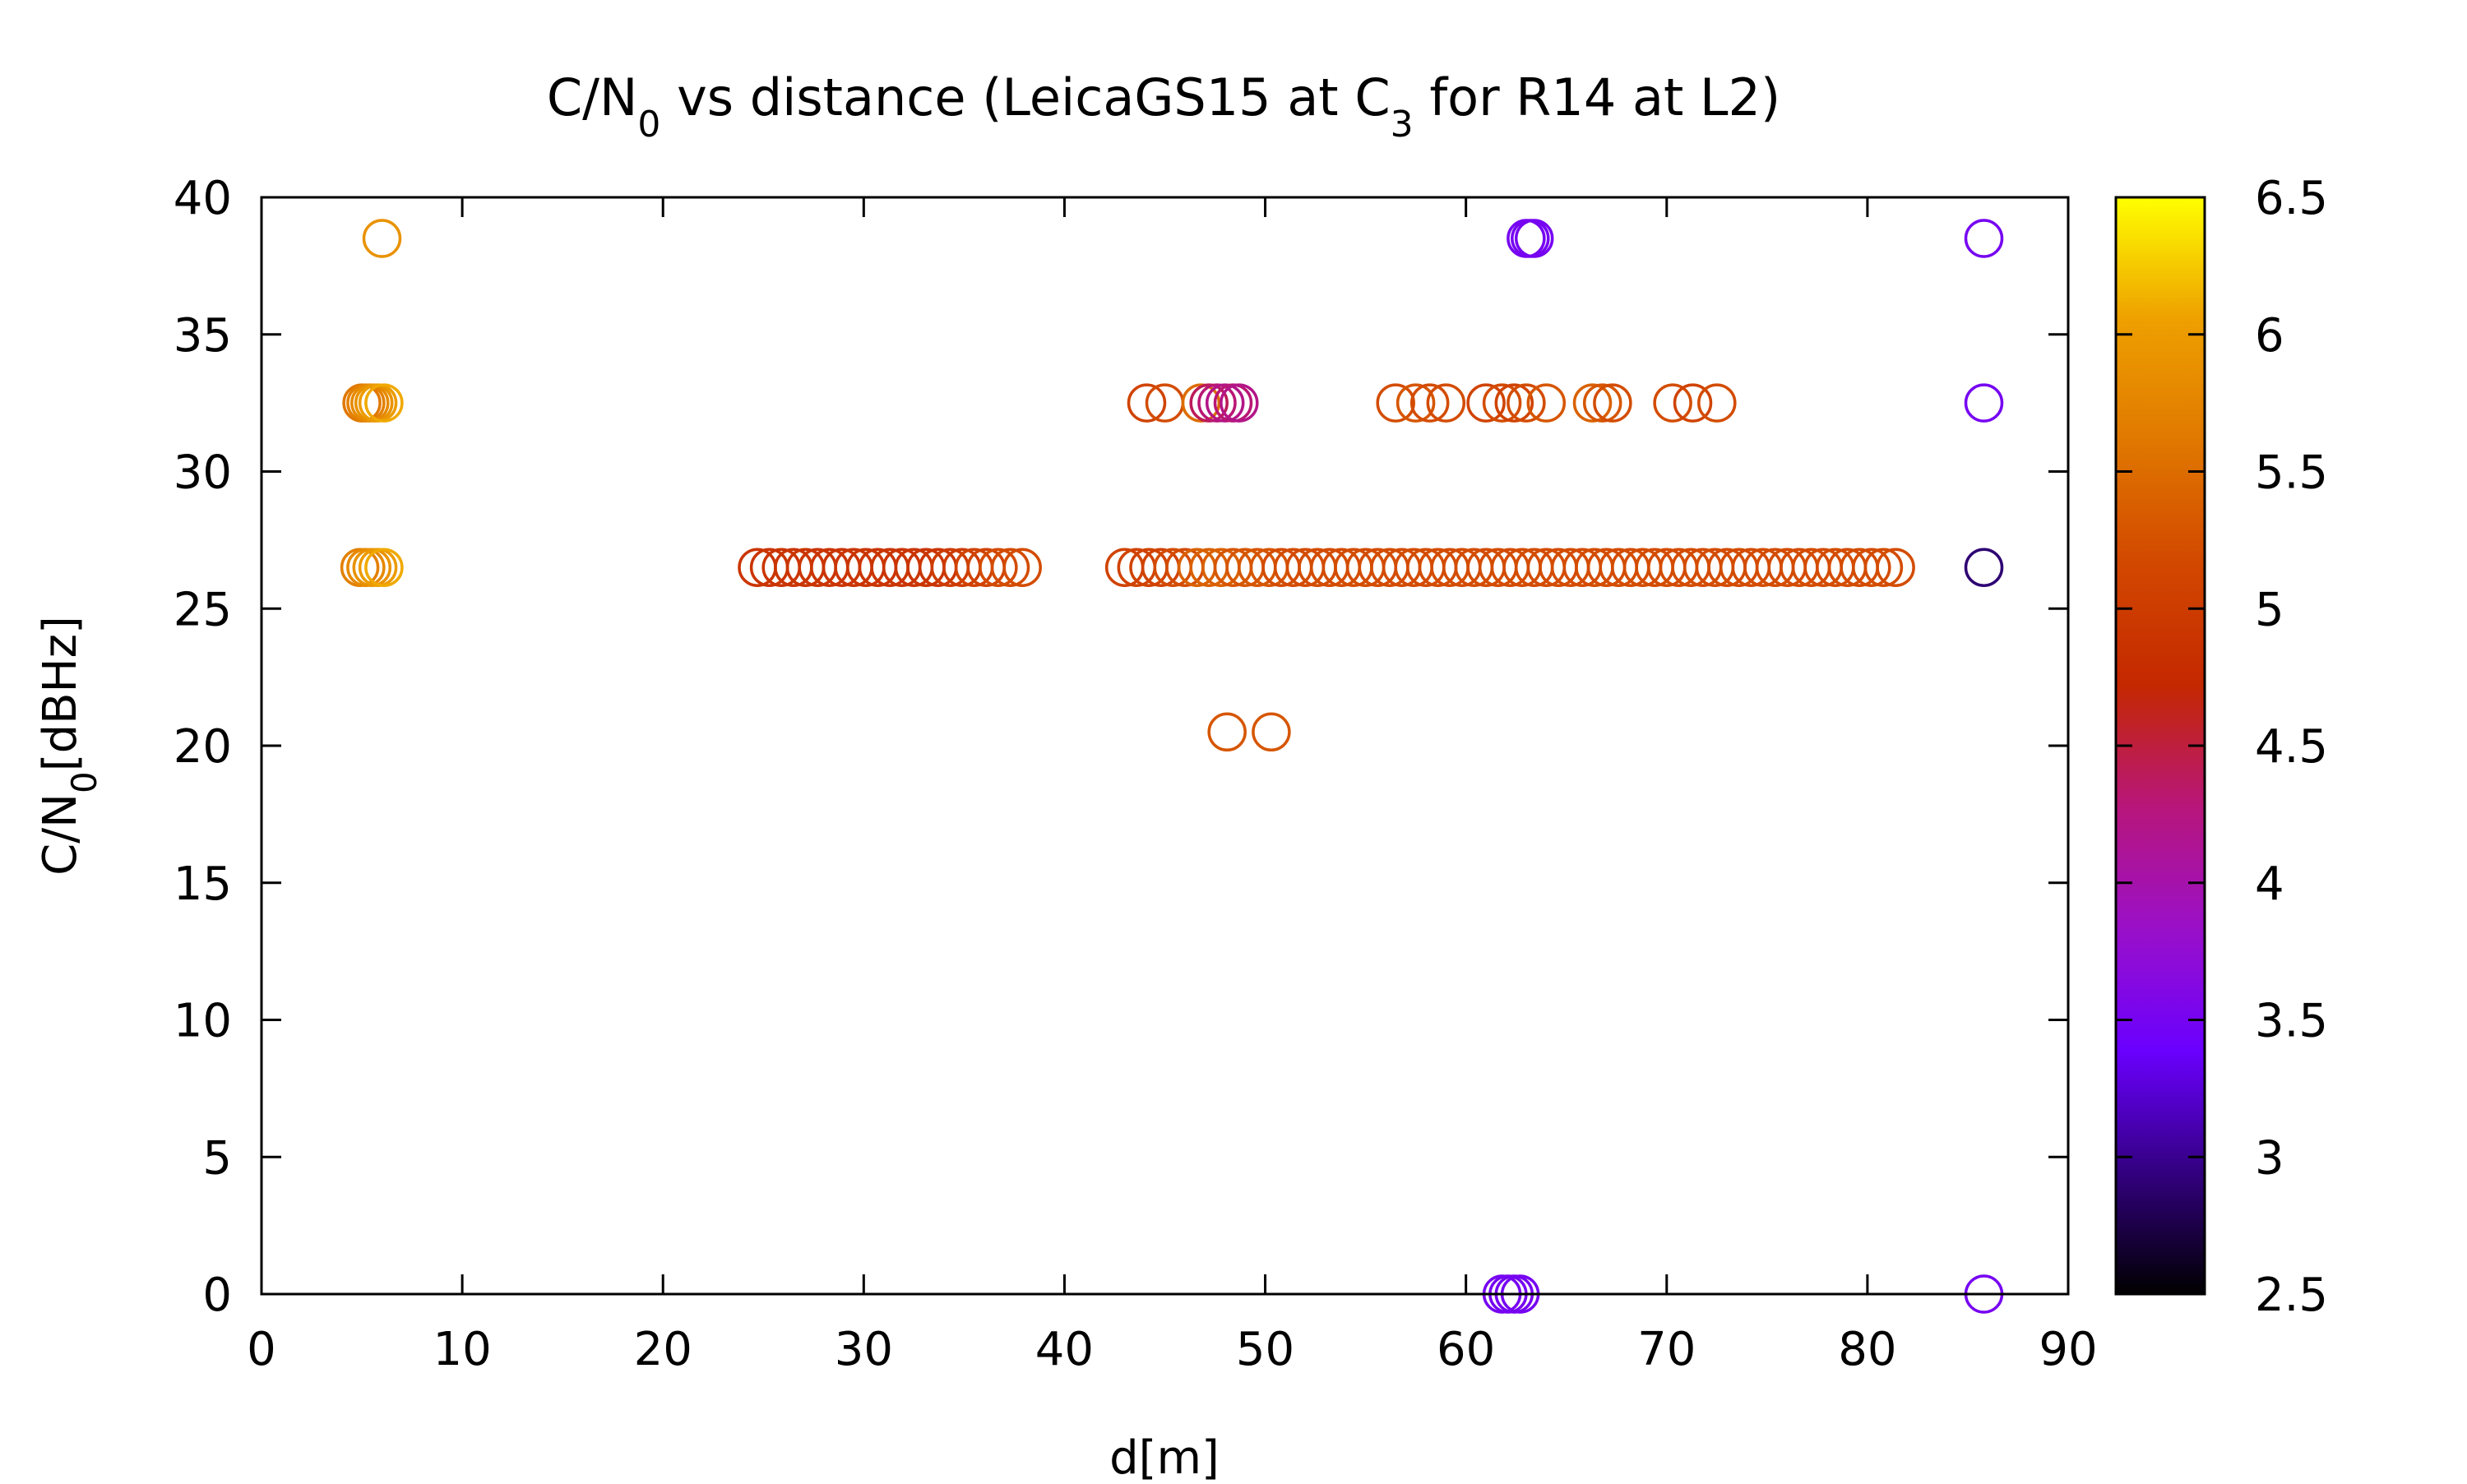 The image size is (2467, 1484). I want to click on y-tick-label: 20, so click(203, 747).